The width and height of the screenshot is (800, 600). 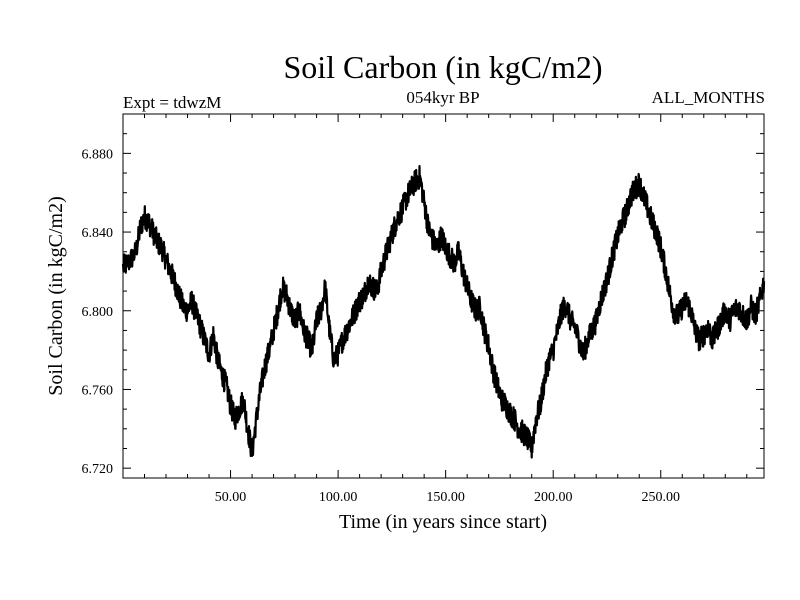 I want to click on experiment-label: Expt = tdwzM, so click(x=172, y=102).